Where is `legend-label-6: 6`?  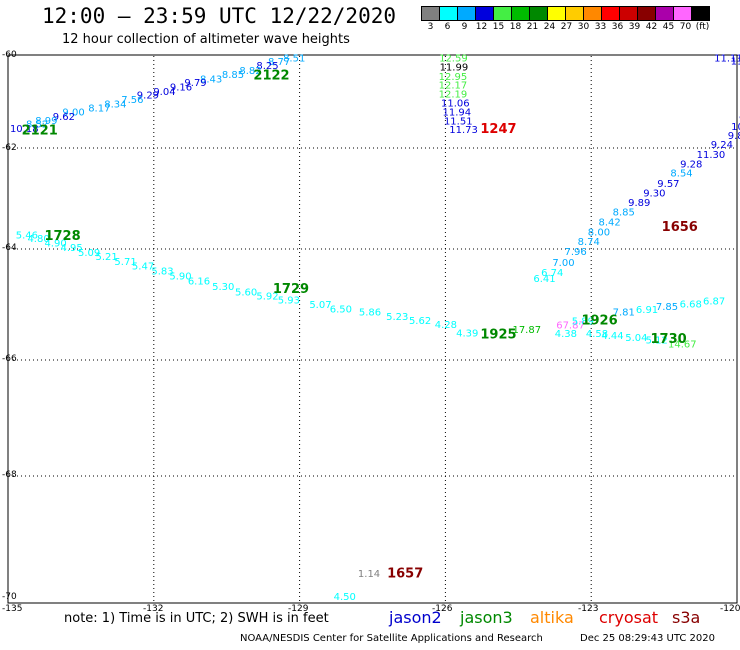
legend-label-6: 6 is located at coordinates (447, 27).